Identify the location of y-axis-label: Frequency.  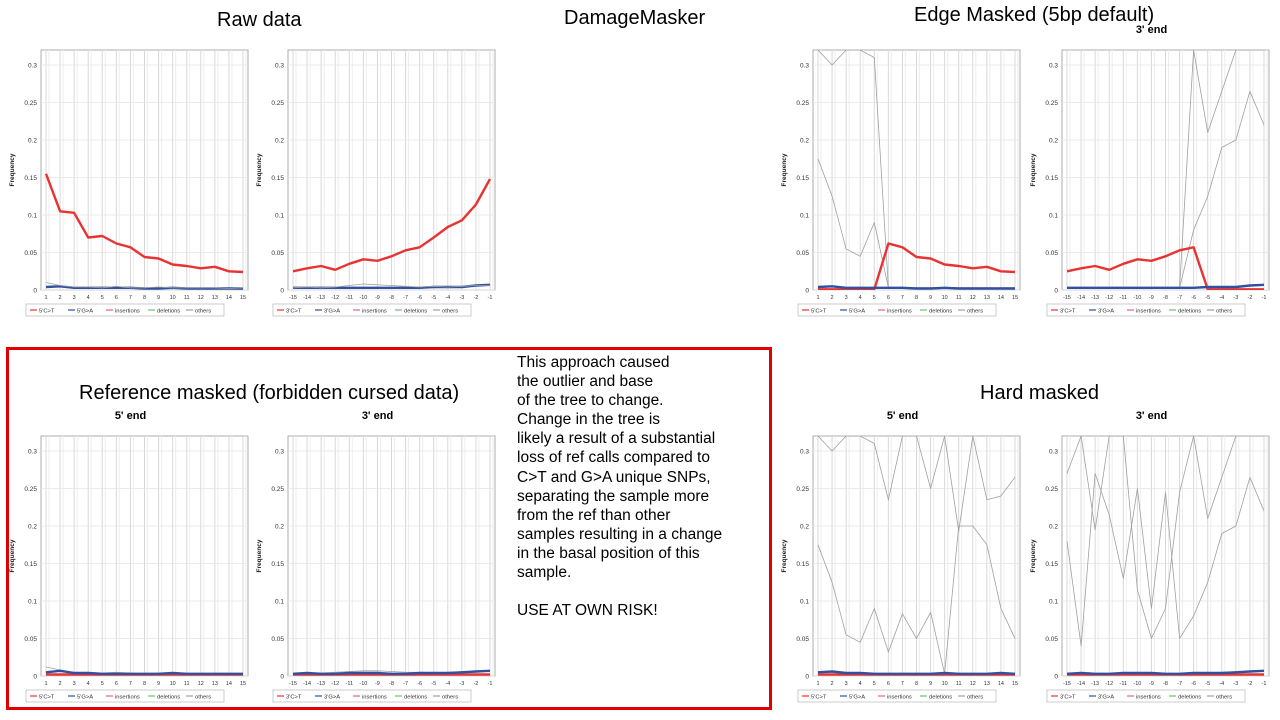
(1033, 169).